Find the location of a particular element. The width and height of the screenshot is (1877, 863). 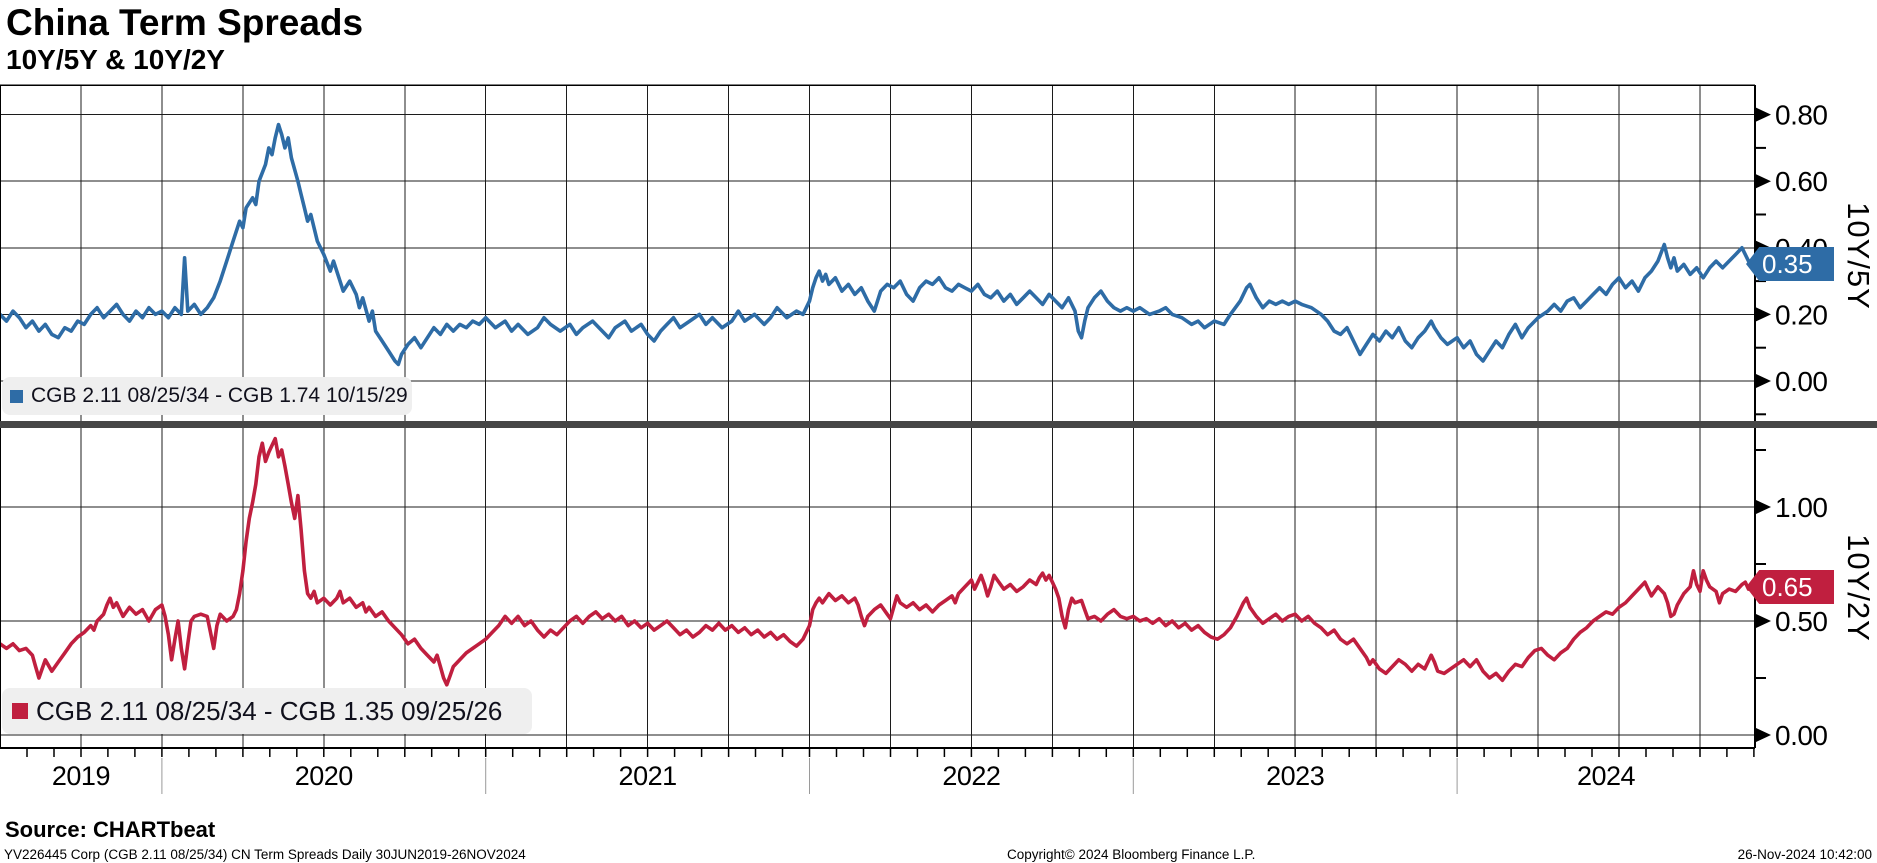

page-subtitle: 10Y/5Y & 10Y/2Y is located at coordinates (115, 59).